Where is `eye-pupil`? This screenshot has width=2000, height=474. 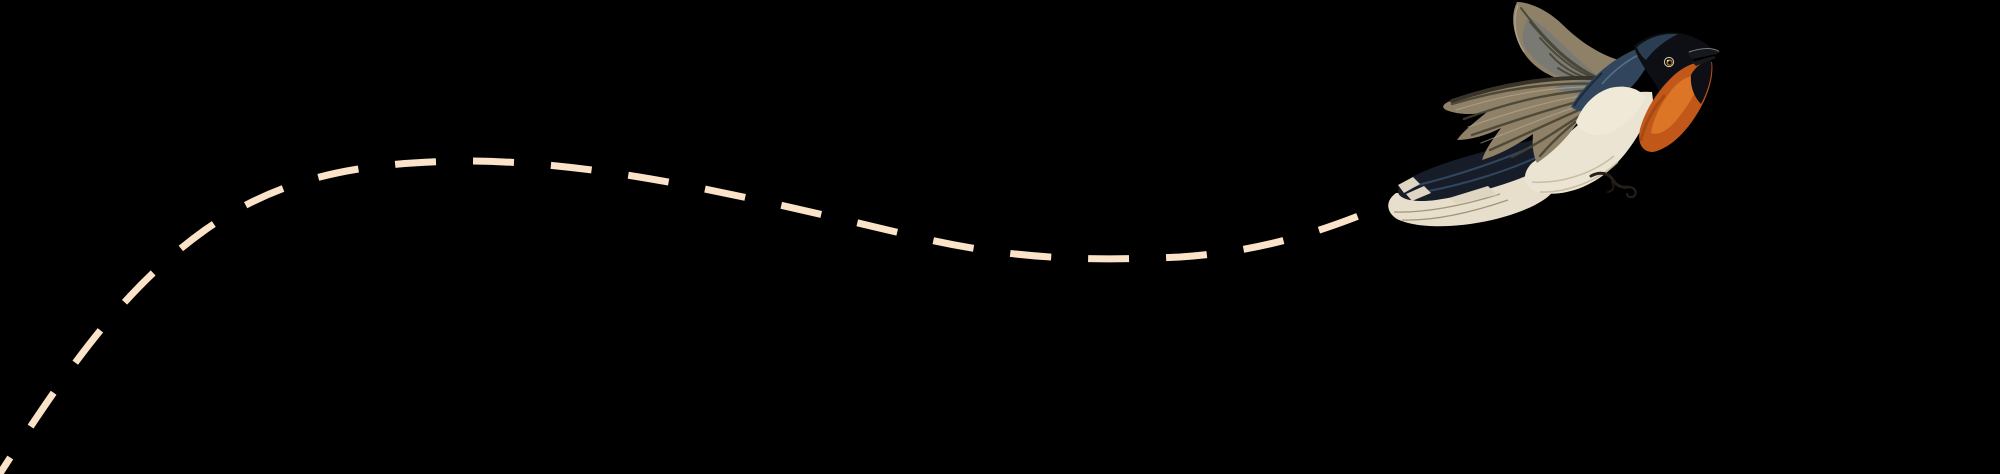 eye-pupil is located at coordinates (1670, 63).